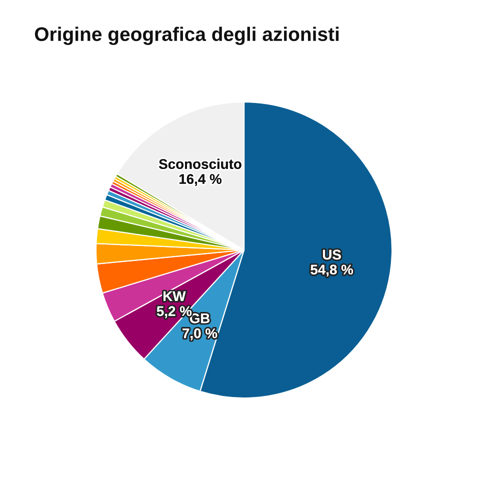  What do you see at coordinates (186, 35) in the screenshot?
I see `chart-title: Origine geografica degli azionisti` at bounding box center [186, 35].